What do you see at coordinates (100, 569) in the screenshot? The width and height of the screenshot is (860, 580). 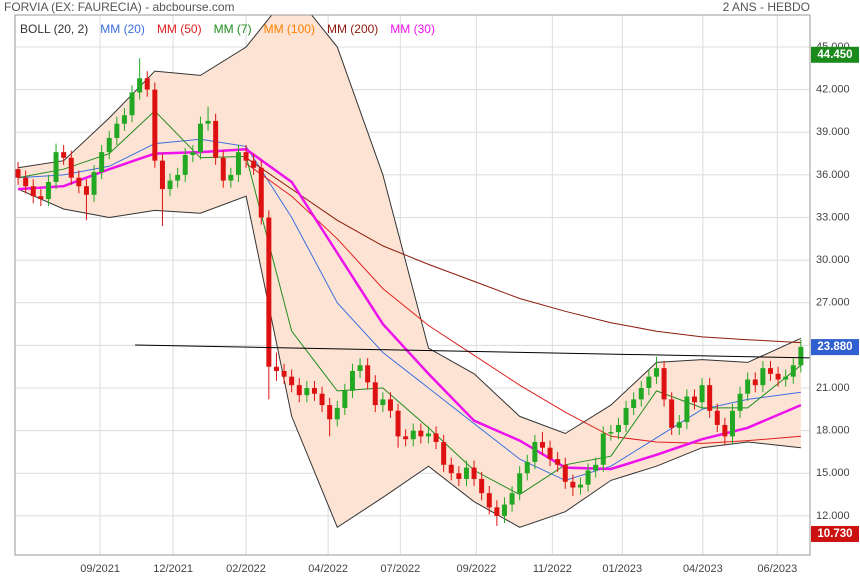 I see `x-tick-label: 09/2021` at bounding box center [100, 569].